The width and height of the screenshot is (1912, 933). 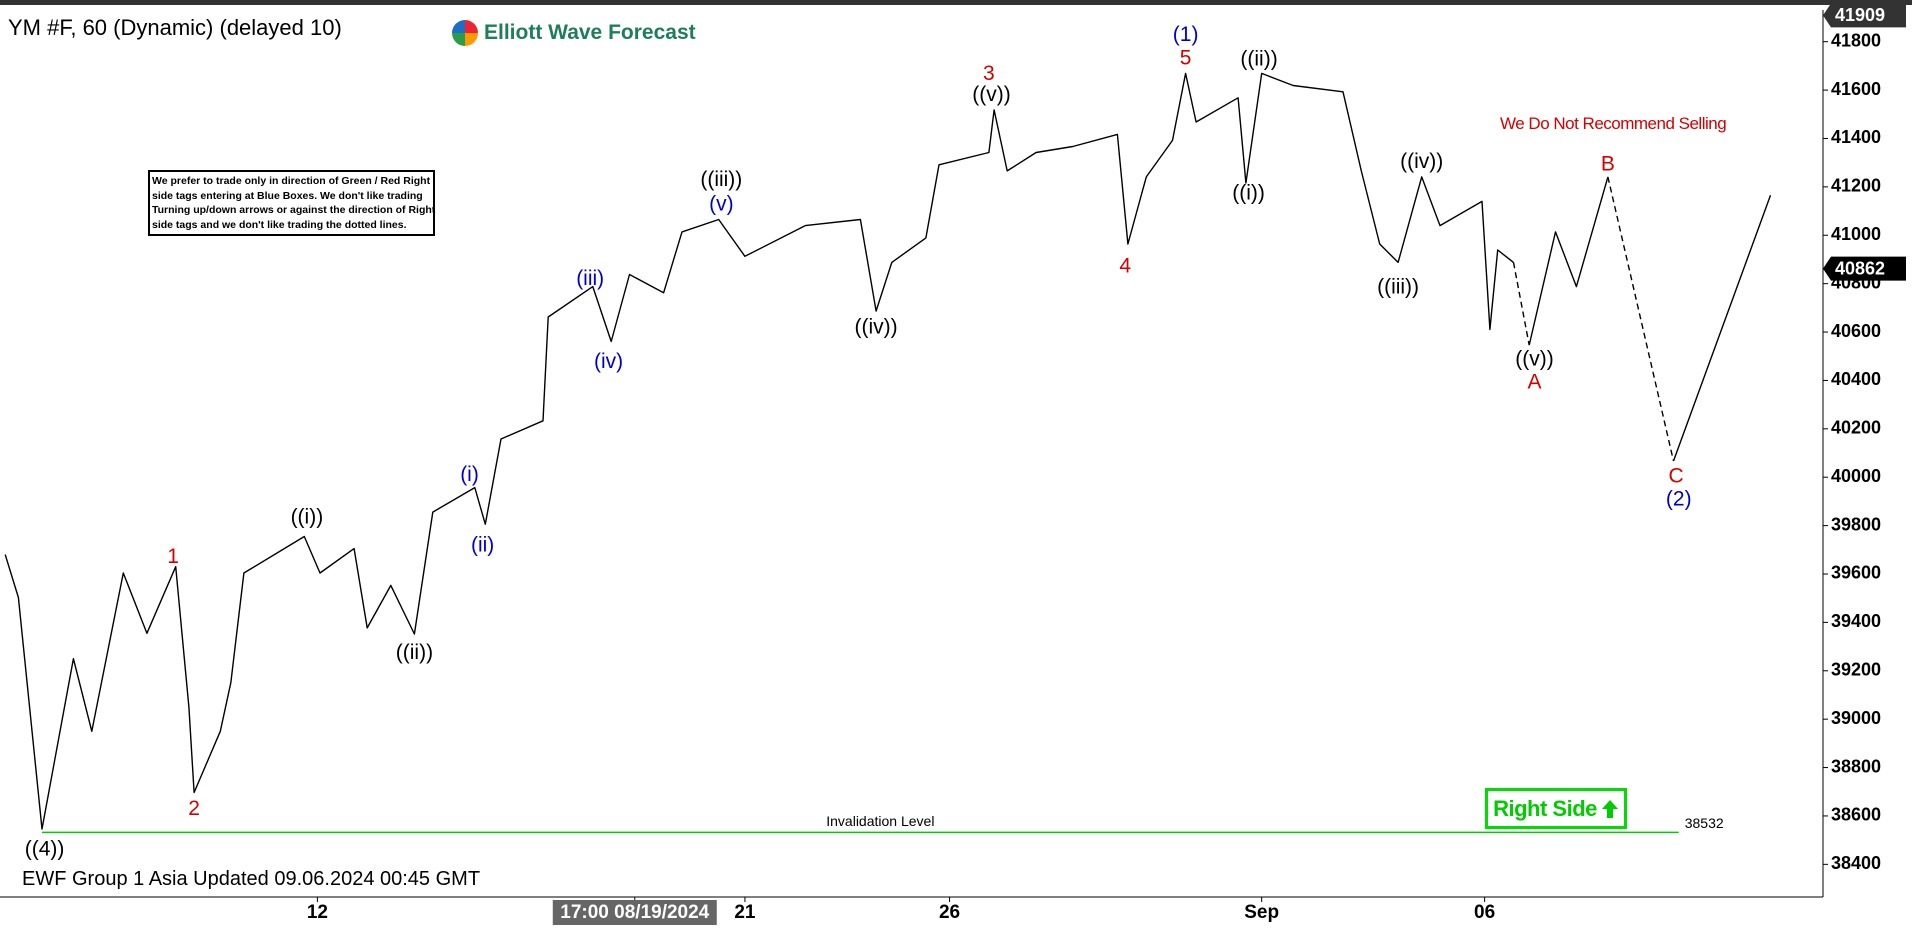 I want to click on logo-text: Elliott Wave Forecast, so click(x=590, y=32).